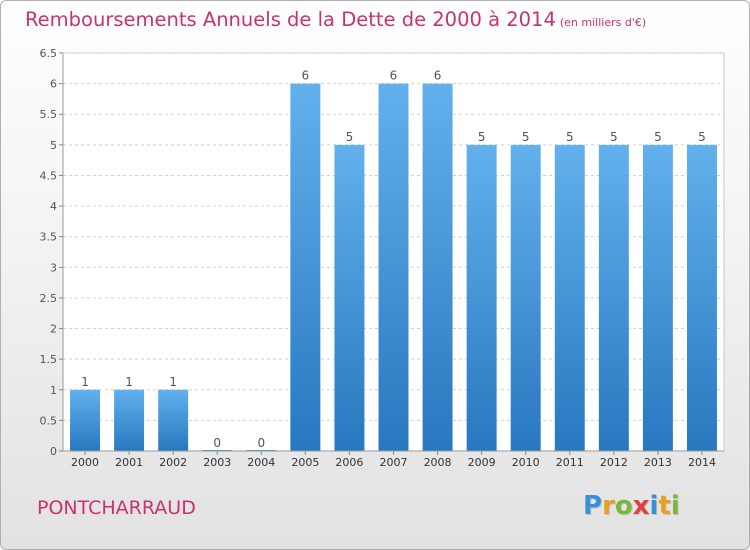 This screenshot has height=550, width=750. Describe the element at coordinates (173, 382) in the screenshot. I see `data-label-2002: 1` at that location.